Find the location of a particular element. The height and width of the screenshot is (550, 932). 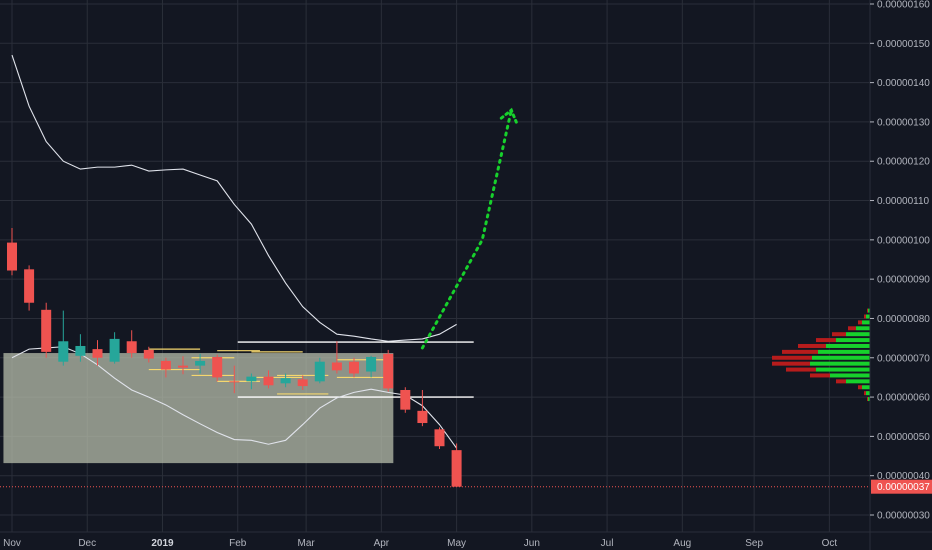

time-axis-tick-label: Mar is located at coordinates (307, 543).